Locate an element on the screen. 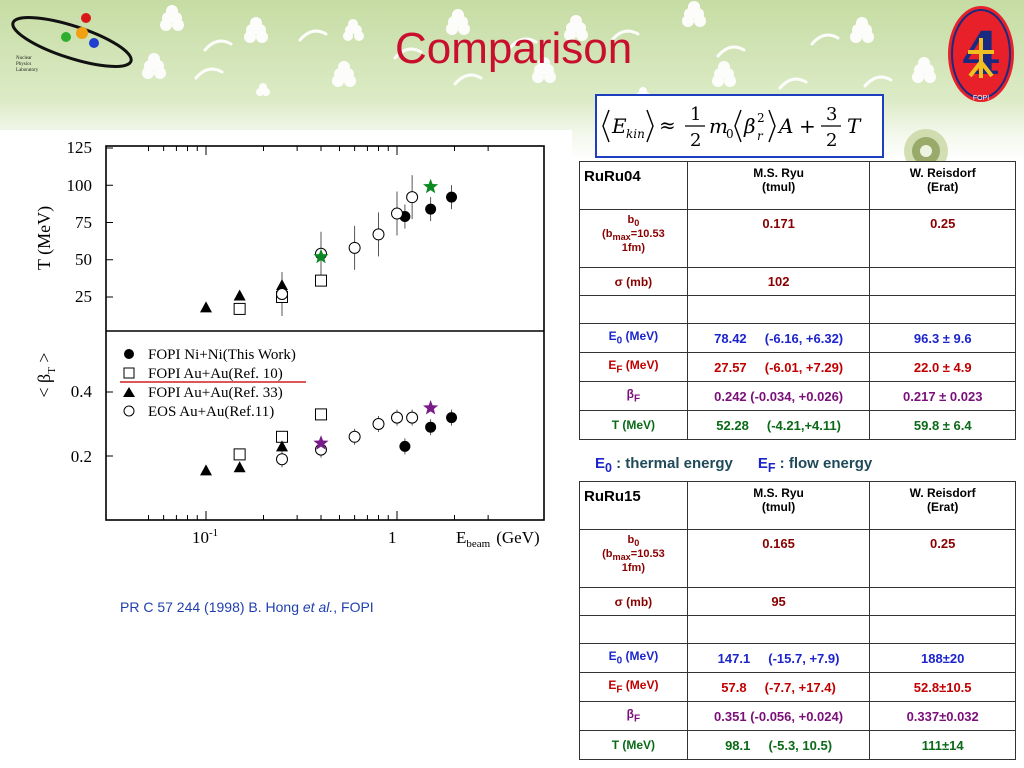 This screenshot has height=768, width=1024. legend-item-2: FOPI Au+Au(Ref. 10) is located at coordinates (215, 374).